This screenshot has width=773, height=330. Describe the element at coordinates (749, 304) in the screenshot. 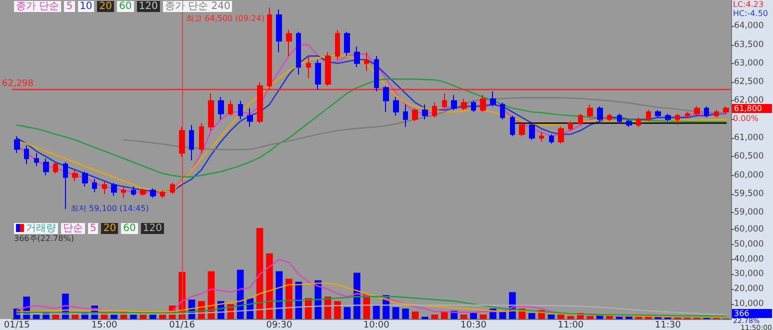

I see `y-tick-label: 10,000` at that location.